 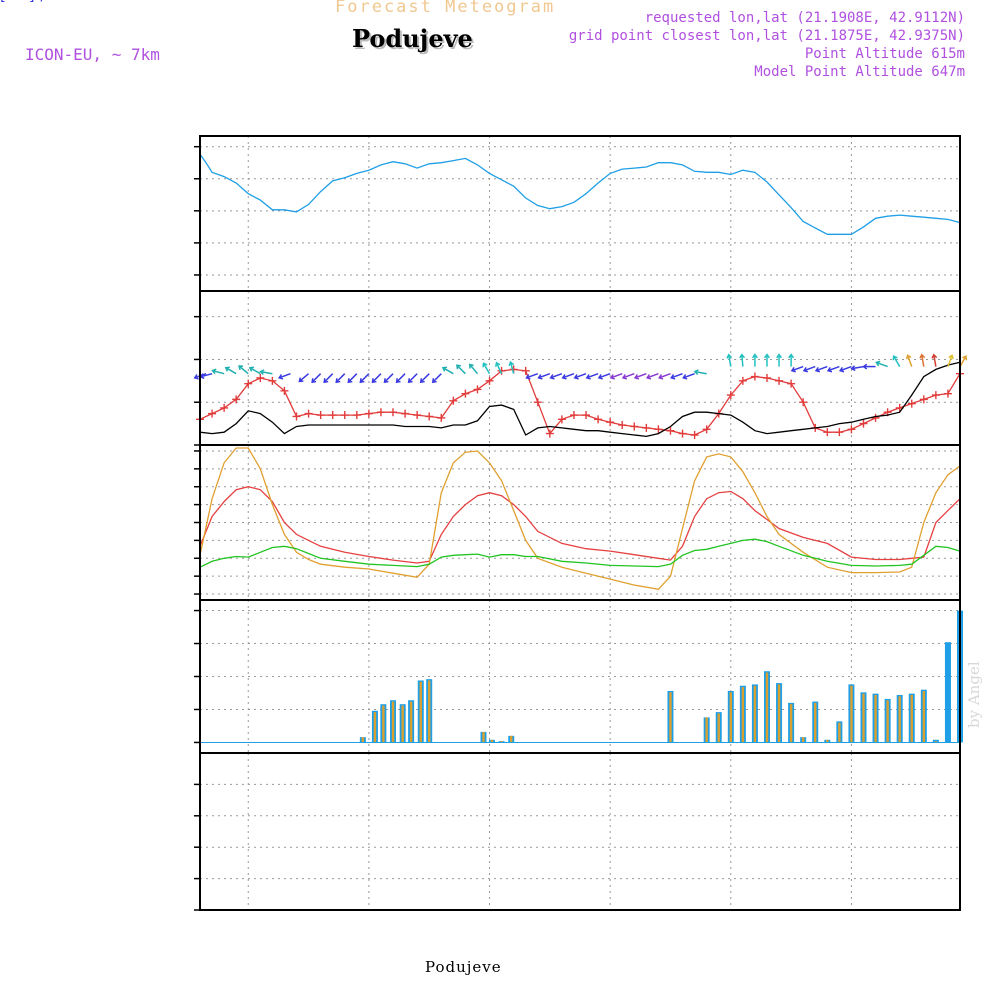 I want to click on top-time-label: 1NOV, so click(x=11, y=2).